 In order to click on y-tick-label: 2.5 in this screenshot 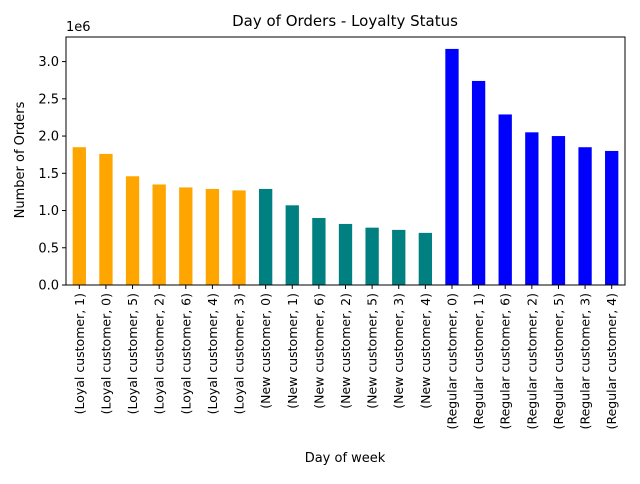, I will do `click(48, 99)`.